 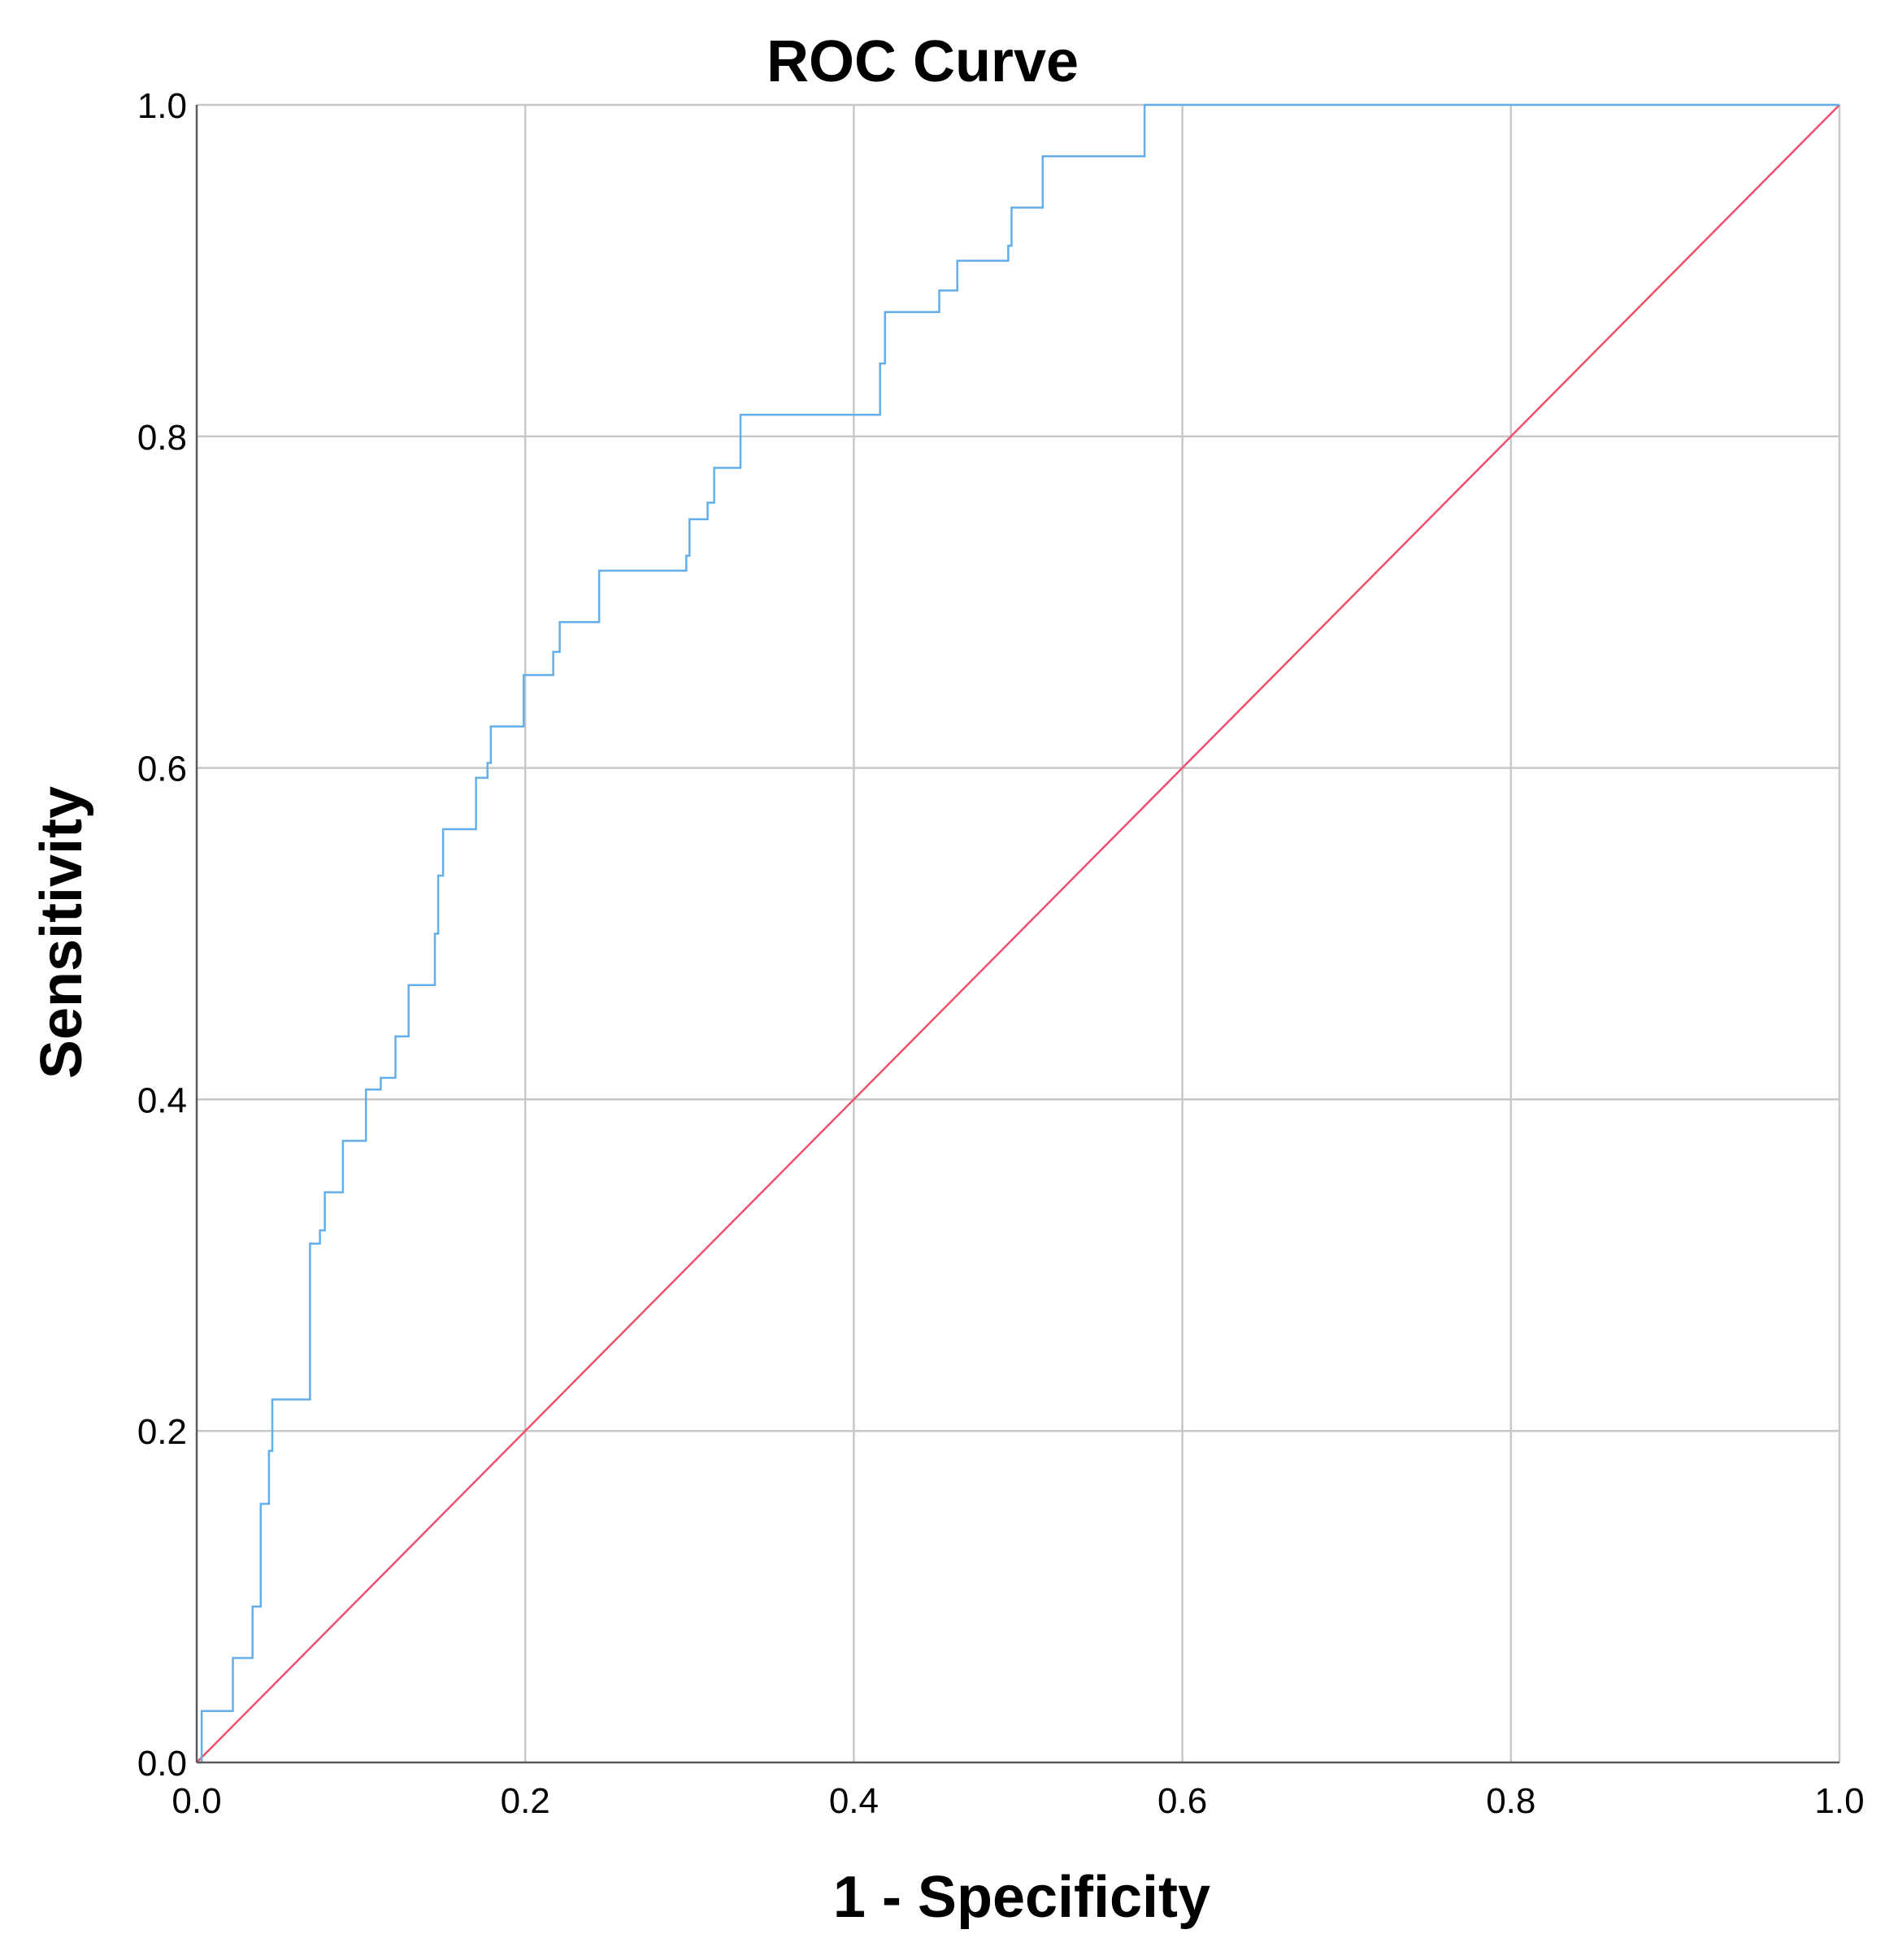 I want to click on x-tick-labels: 0.0 0.2 0.4 0.6 0.8 1.0, so click(x=1018, y=1801).